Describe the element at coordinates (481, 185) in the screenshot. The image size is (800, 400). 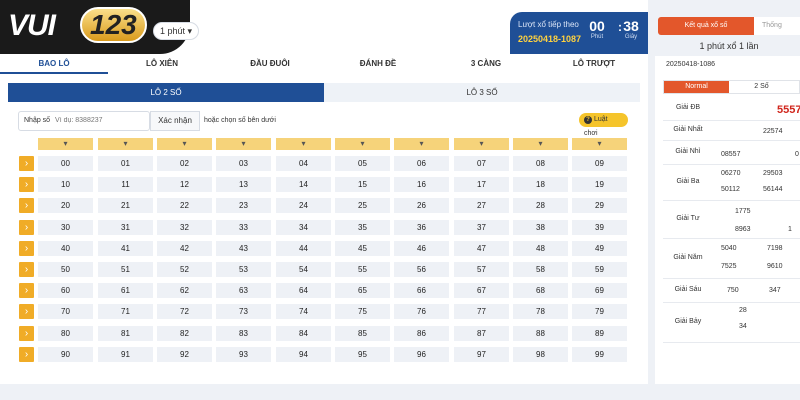
I see `number-cell: 17` at that location.